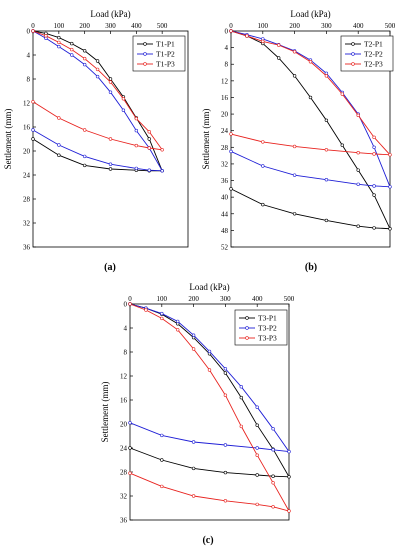  Describe the element at coordinates (263, 26) in the screenshot. I see `x-tick-label: 100` at that location.